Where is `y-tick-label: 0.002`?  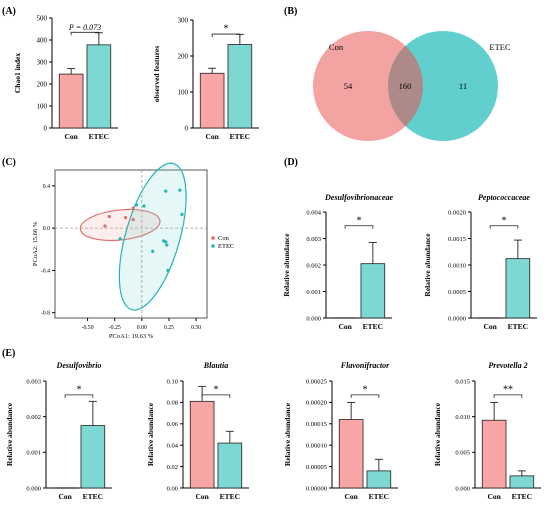 y-tick-label: 0.002 is located at coordinates (33, 417).